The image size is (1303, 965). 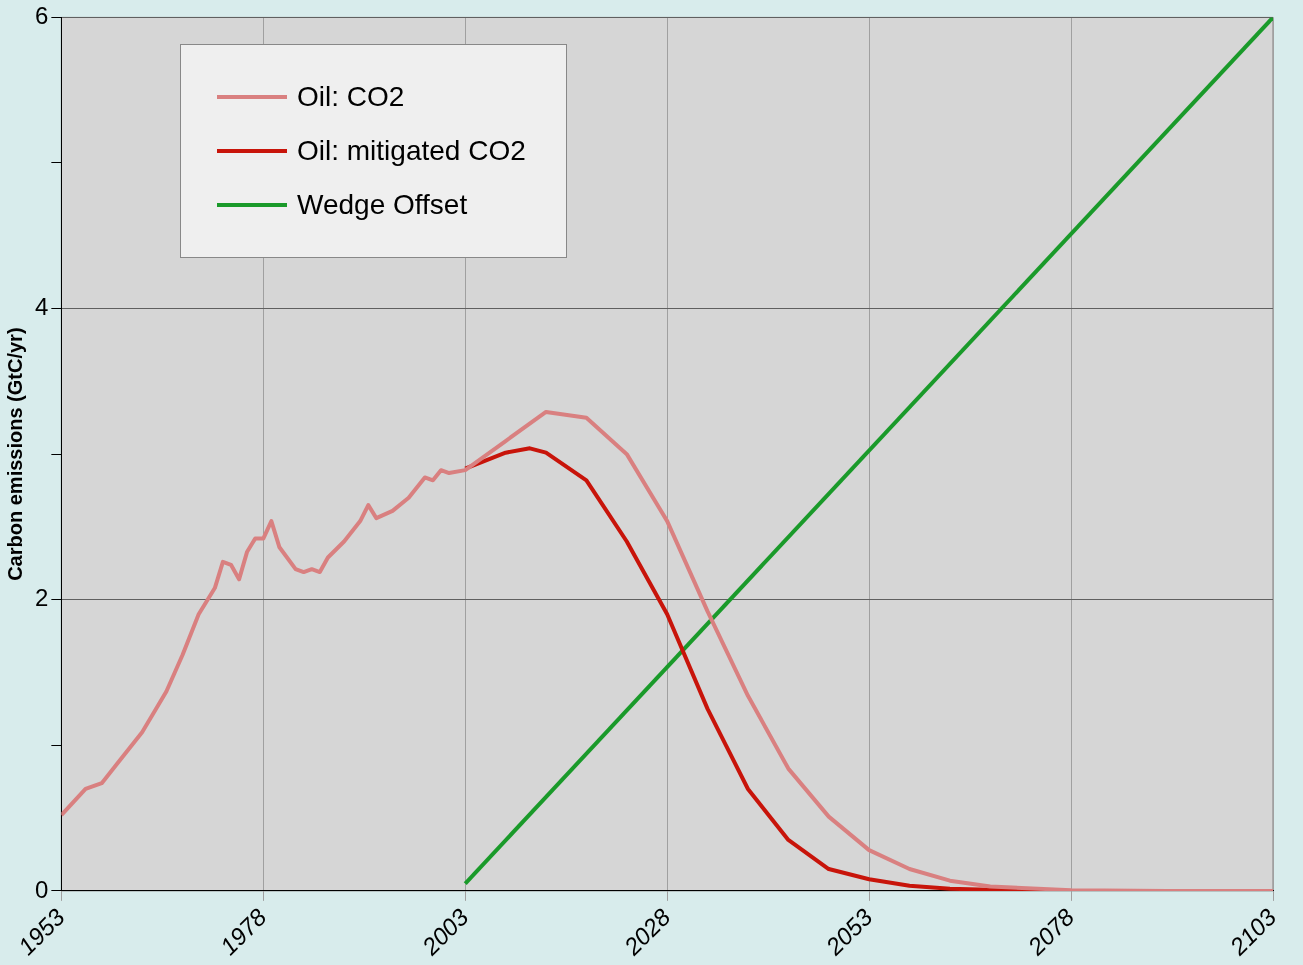 I want to click on y-axis-title: Carbon emissions (GtC/yr), so click(x=14, y=454).